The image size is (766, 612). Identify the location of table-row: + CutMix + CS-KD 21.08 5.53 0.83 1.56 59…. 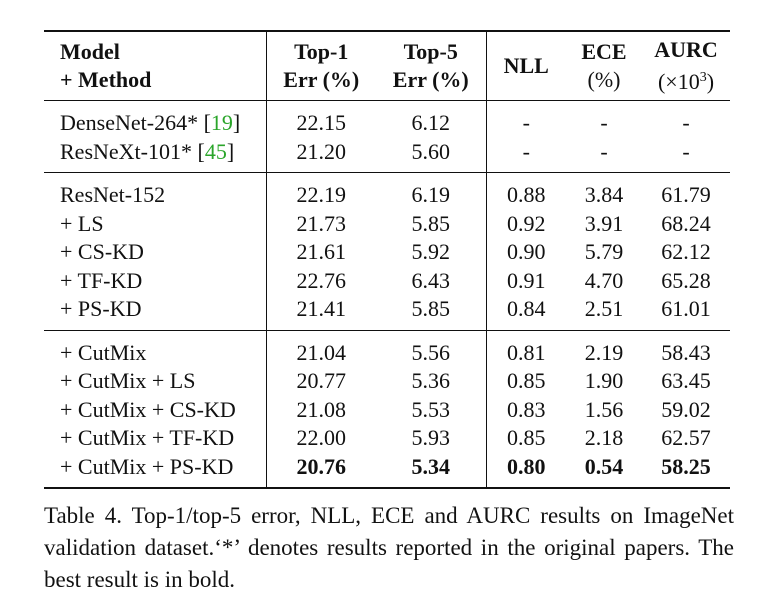
(387, 409).